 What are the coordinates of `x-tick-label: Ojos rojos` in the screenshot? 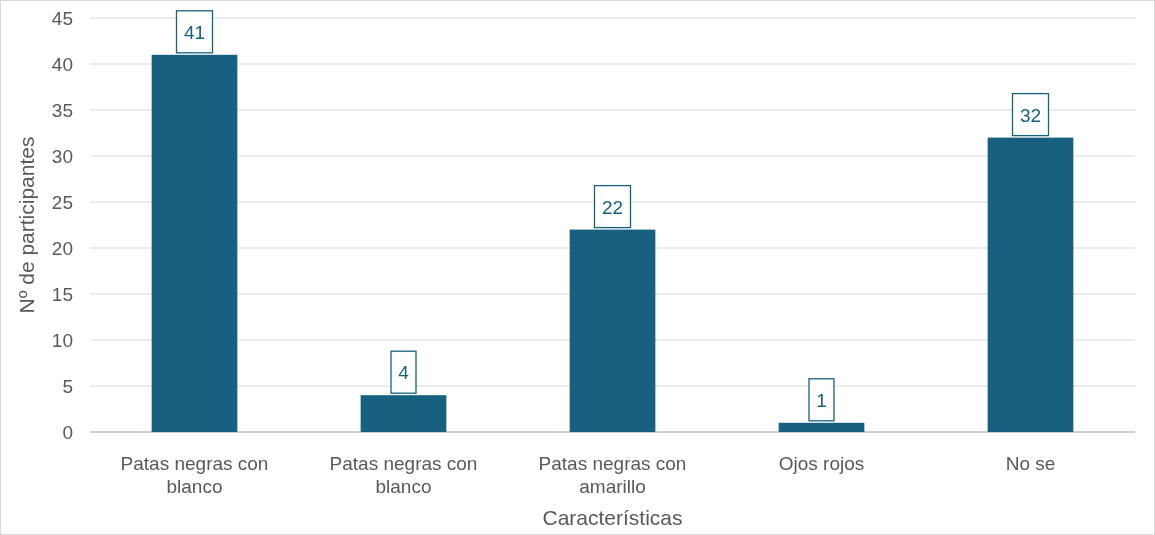 It's located at (821, 463).